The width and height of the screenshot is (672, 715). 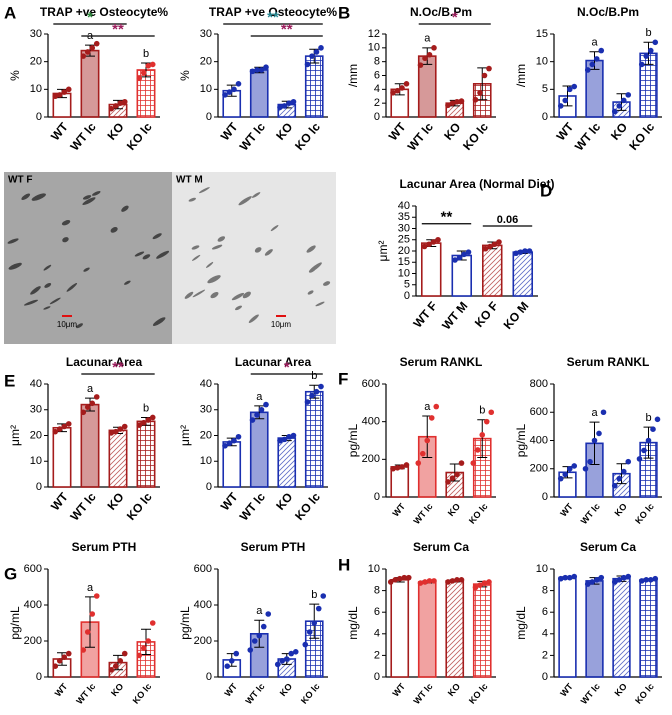 What do you see at coordinates (118, 367) in the screenshot?
I see `significance-label: **` at bounding box center [118, 367].